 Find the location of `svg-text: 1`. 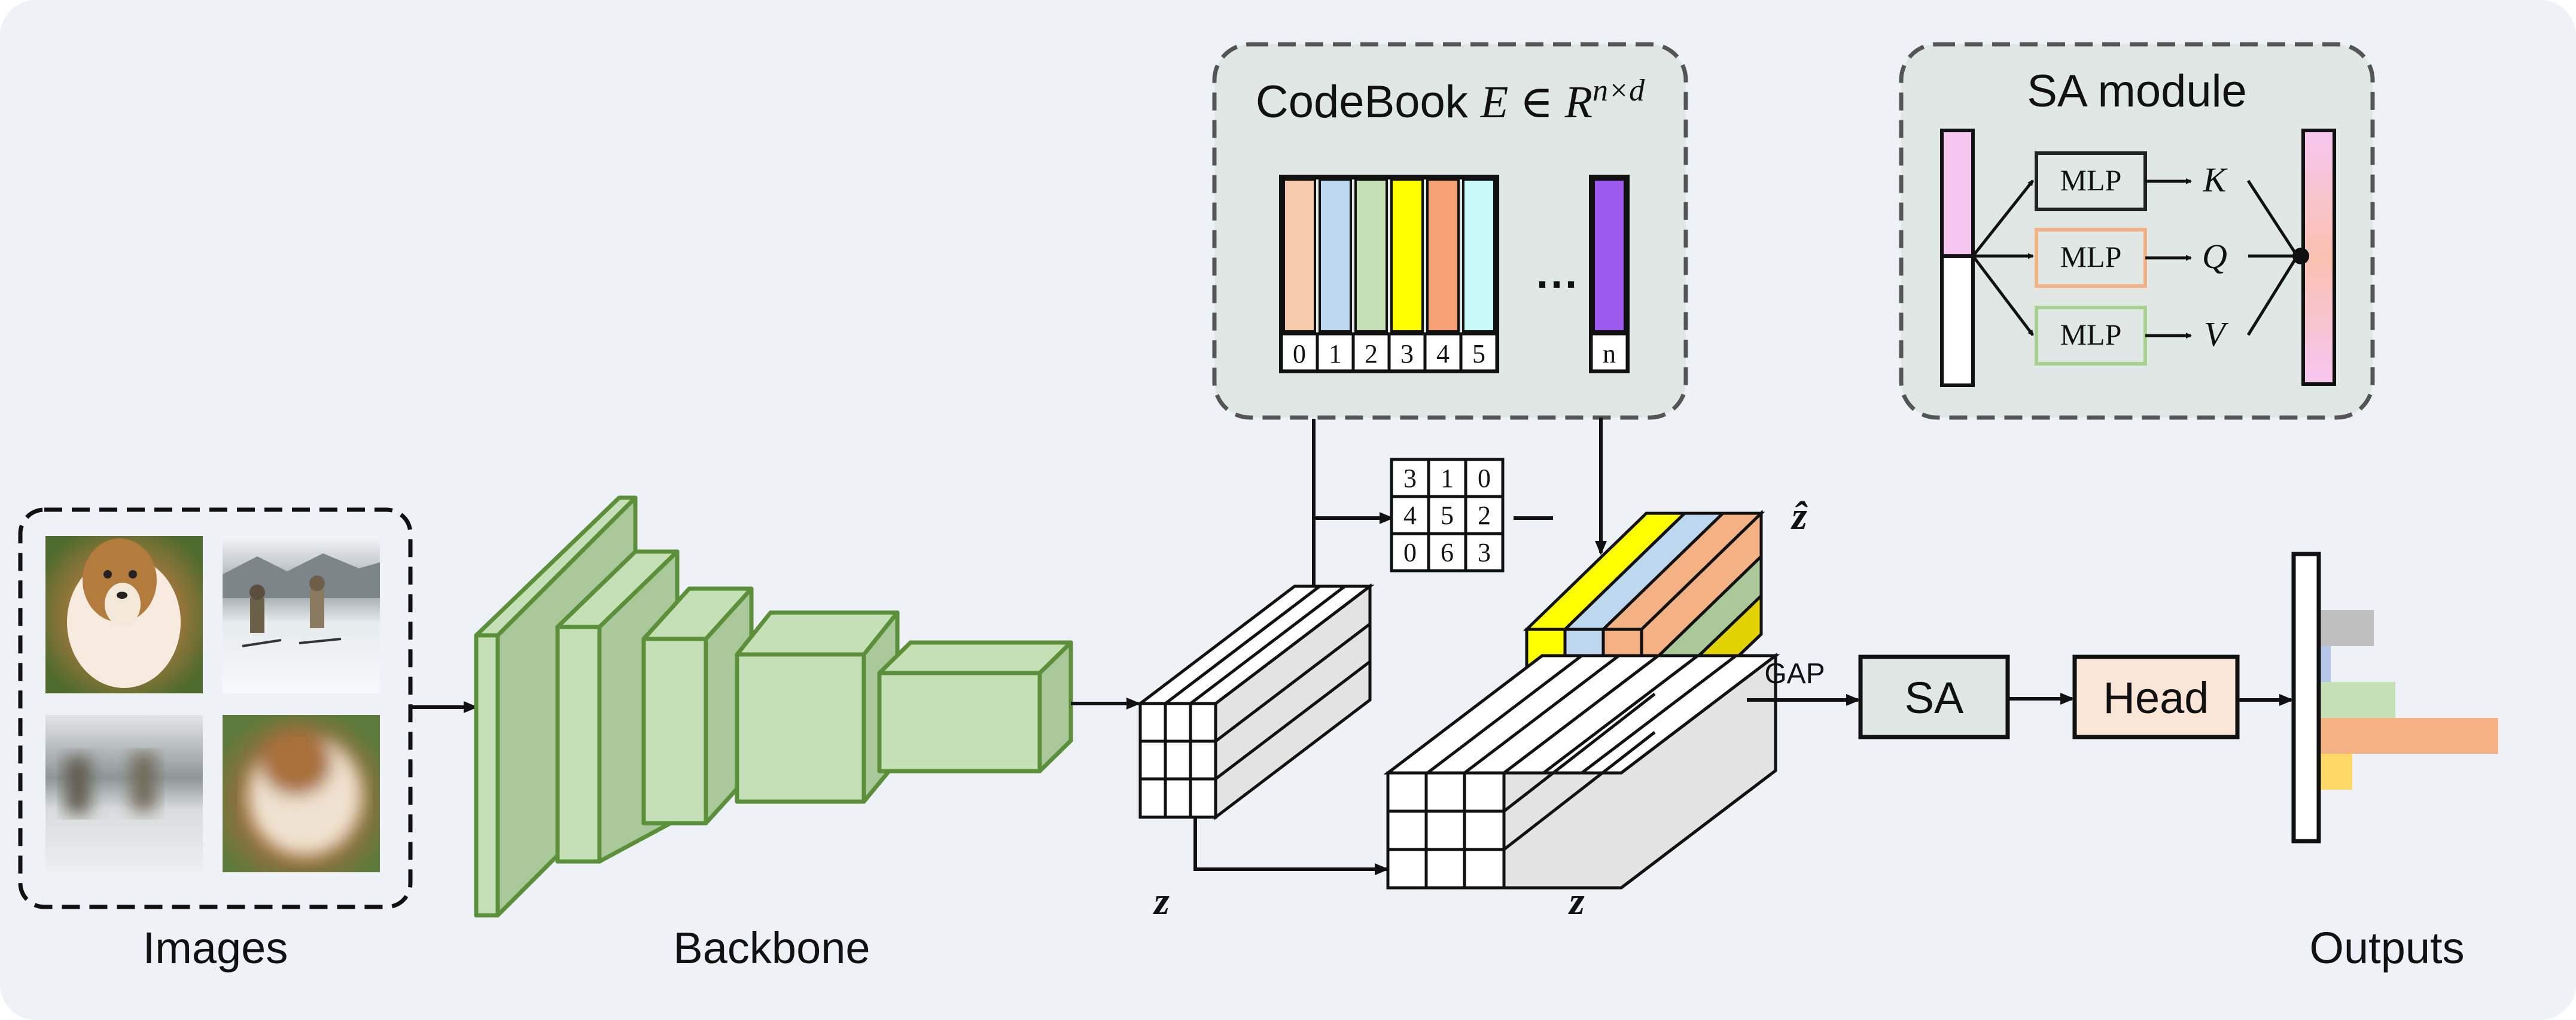

svg-text: 1 is located at coordinates (1447, 479).